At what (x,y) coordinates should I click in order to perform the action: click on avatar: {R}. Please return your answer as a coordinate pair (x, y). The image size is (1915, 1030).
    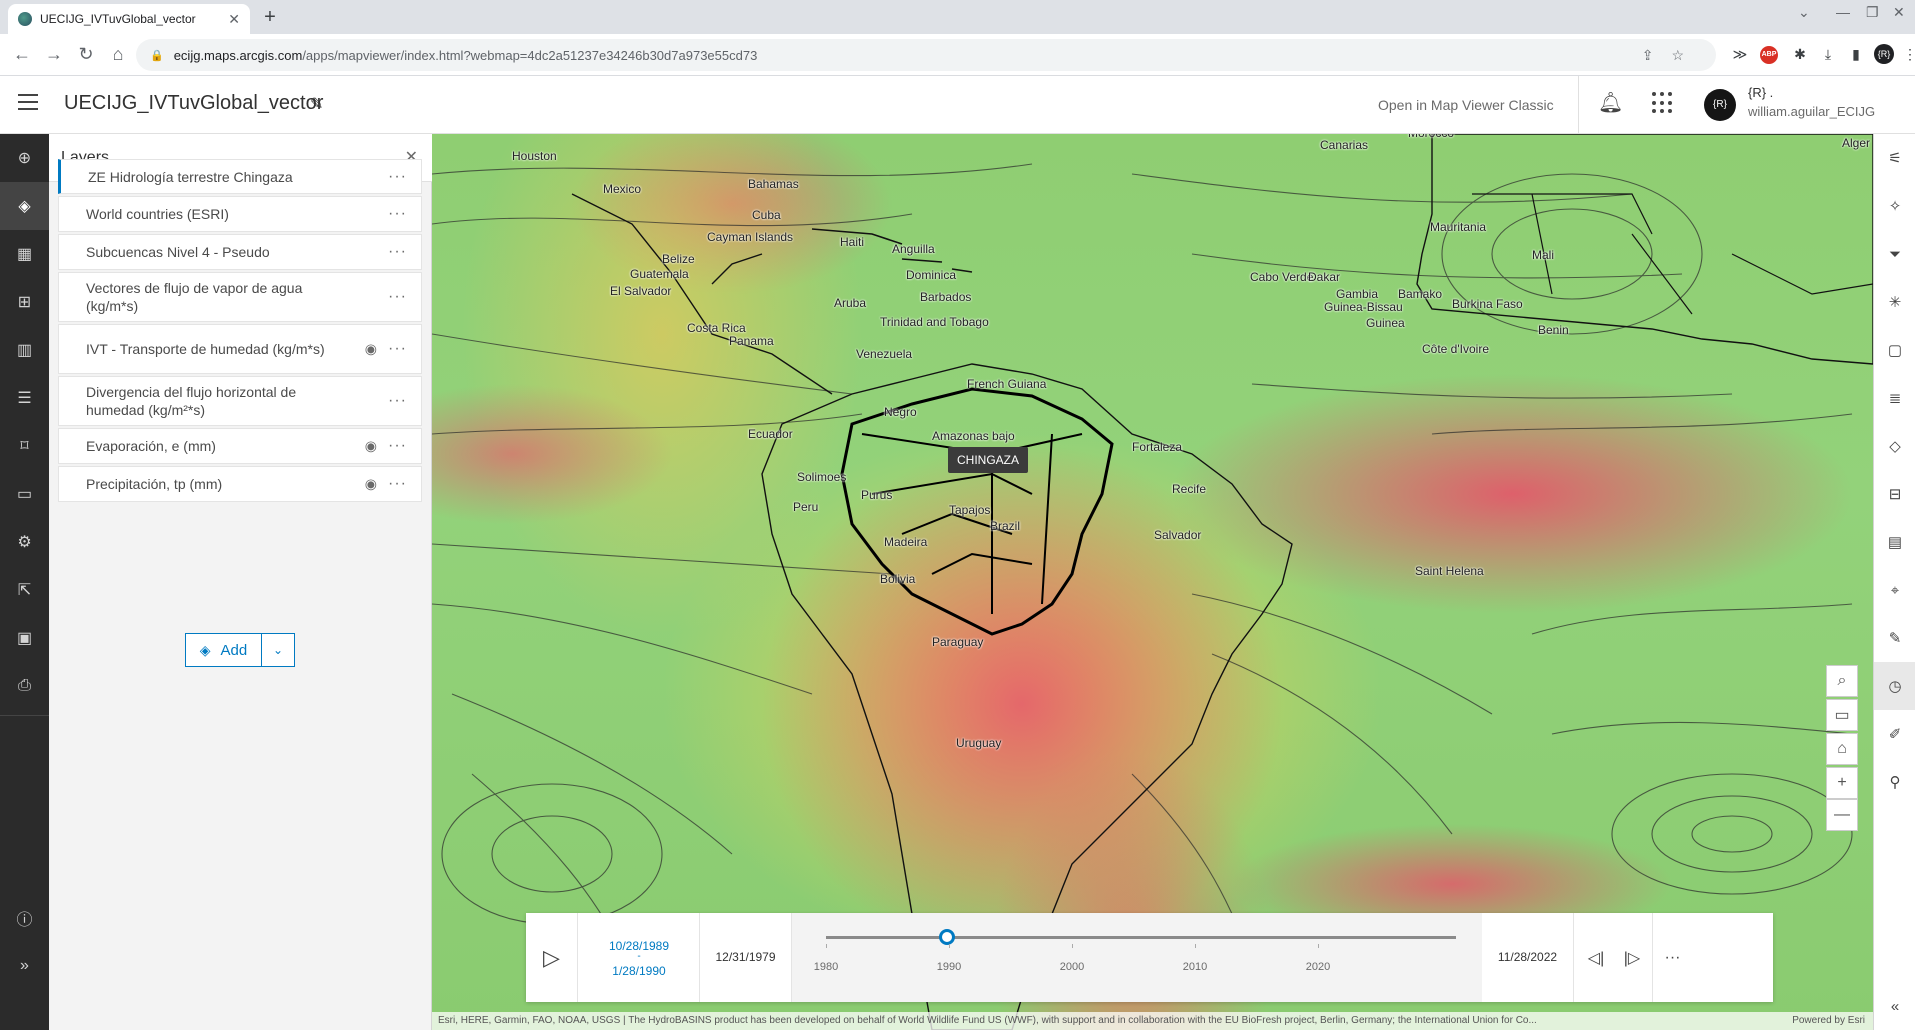
    Looking at the image, I should click on (1720, 105).